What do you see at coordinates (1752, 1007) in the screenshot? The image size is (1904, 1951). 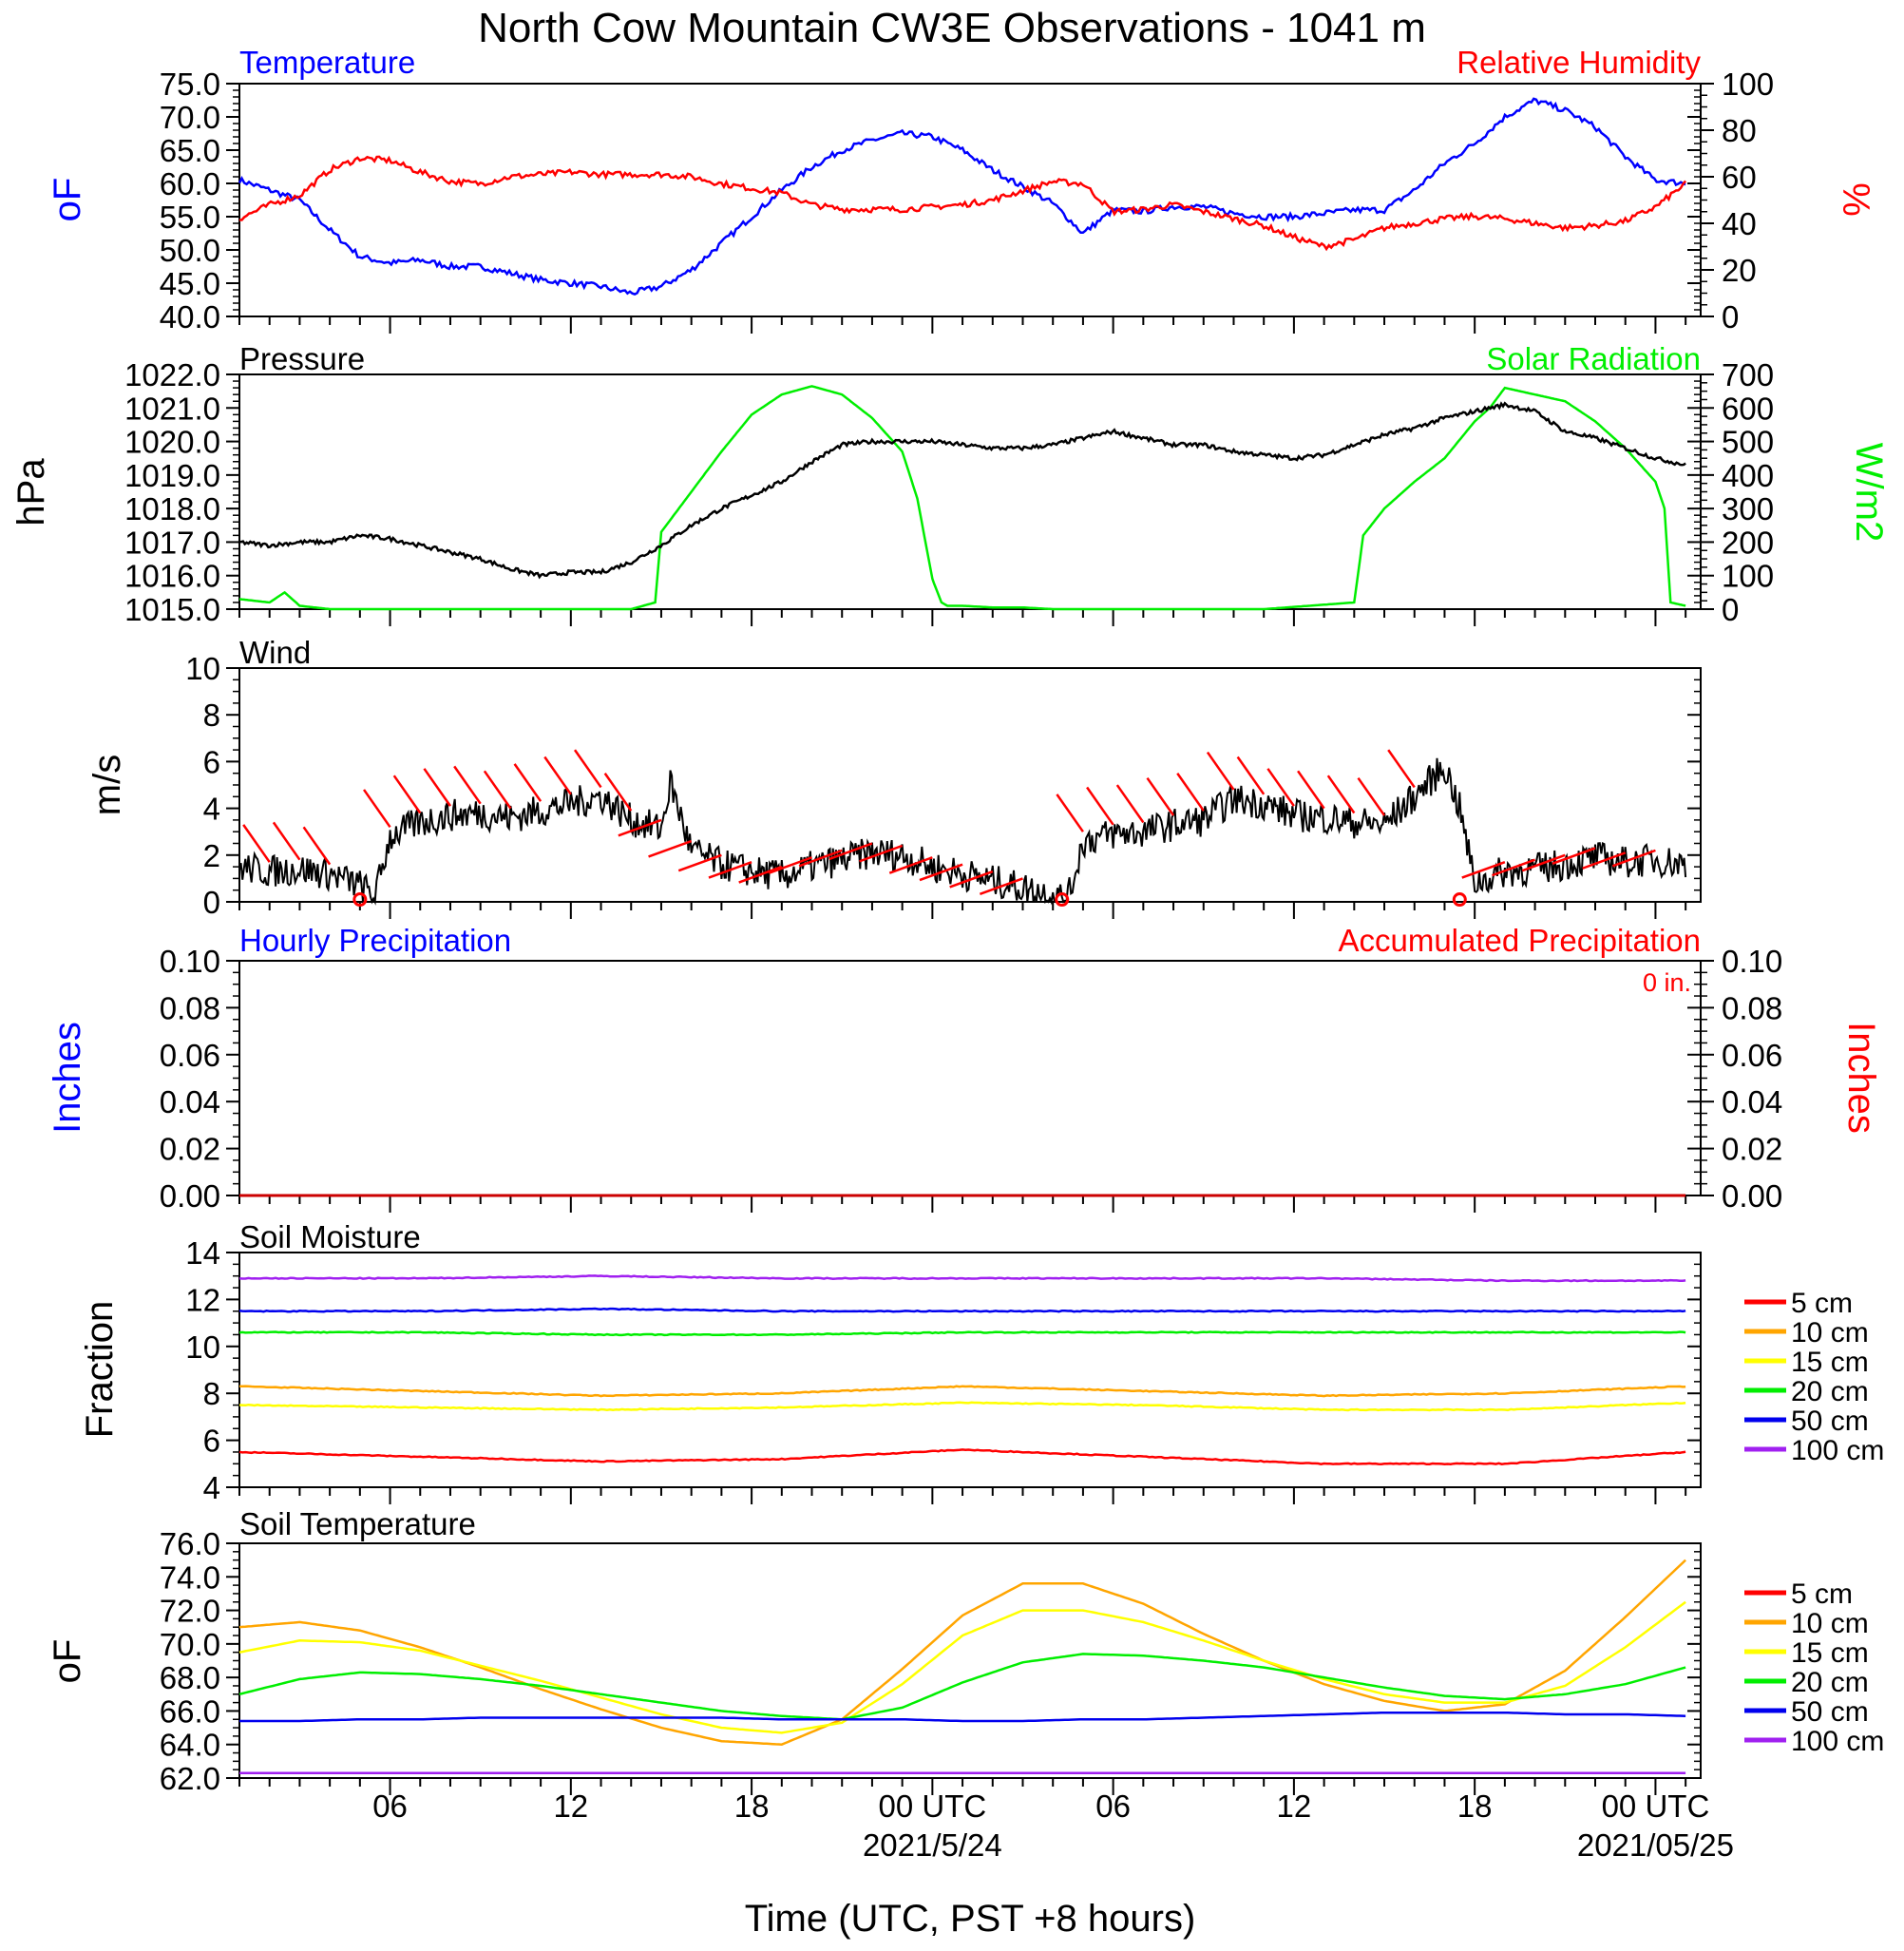 I see `y-tick-label: 0.08` at bounding box center [1752, 1007].